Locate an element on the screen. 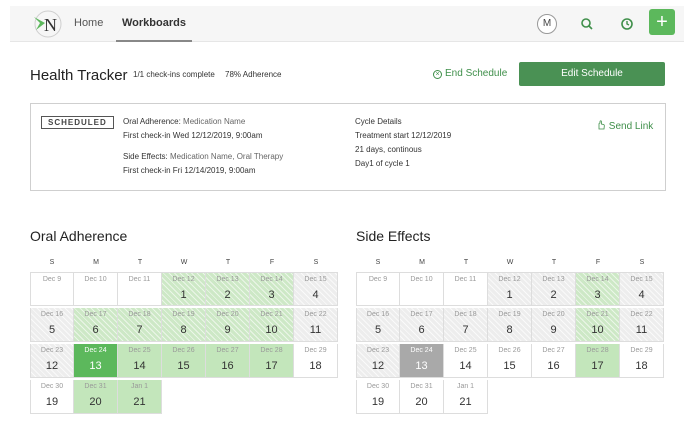 This screenshot has height=439, width=700. cycle-title: Cycle Details is located at coordinates (378, 121).